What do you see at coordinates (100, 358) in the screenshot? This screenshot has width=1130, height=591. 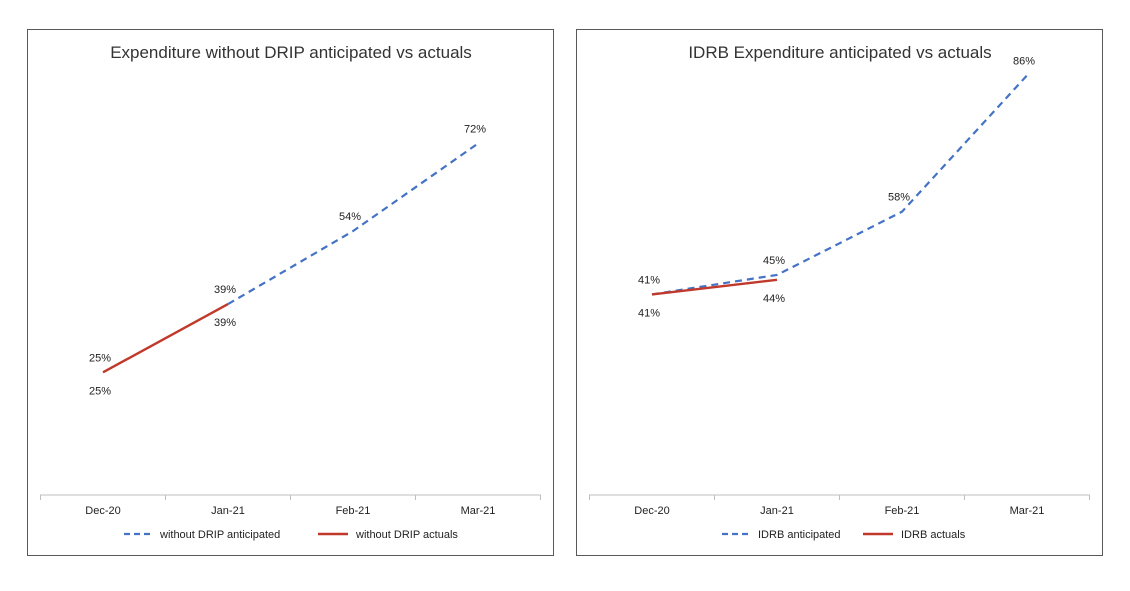 I see `data-label-anticipated: 25%` at bounding box center [100, 358].